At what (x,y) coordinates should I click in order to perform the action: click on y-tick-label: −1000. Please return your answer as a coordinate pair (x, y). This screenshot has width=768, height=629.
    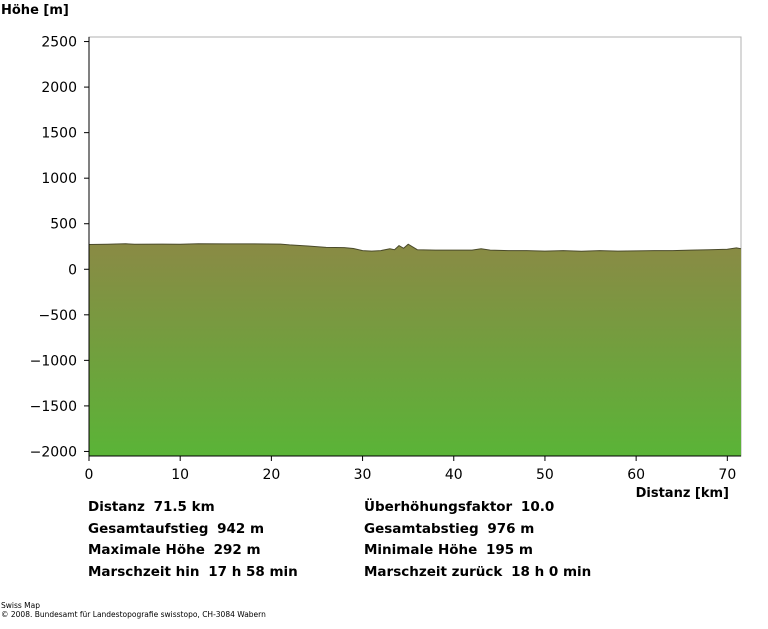
    Looking at the image, I should click on (53, 361).